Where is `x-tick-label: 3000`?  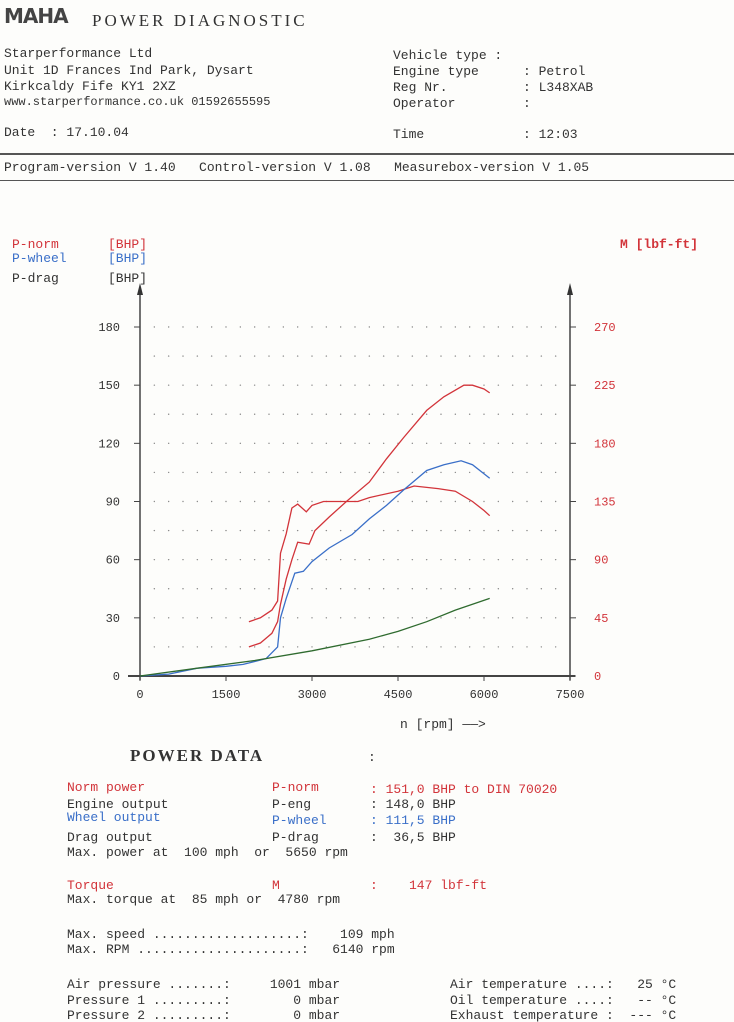 x-tick-label: 3000 is located at coordinates (312, 695).